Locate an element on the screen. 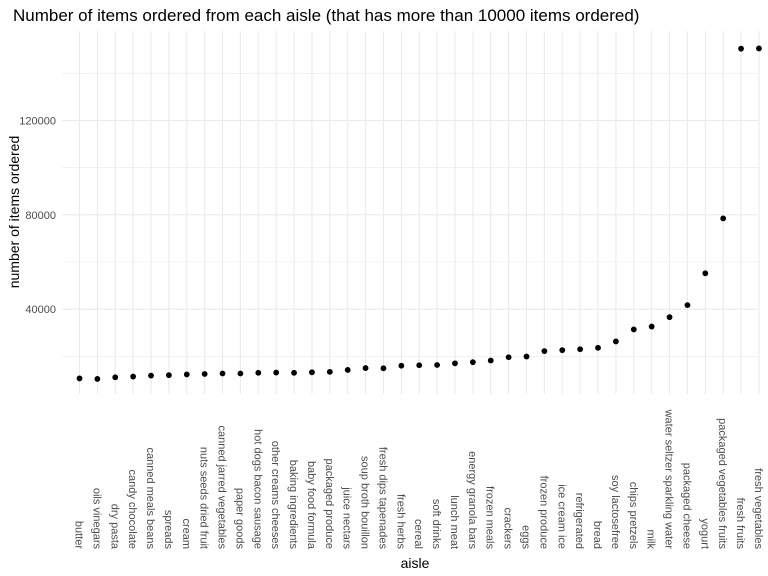 The width and height of the screenshot is (768, 576). x-tick-label: packaged vegetables fruits is located at coordinates (722, 483).